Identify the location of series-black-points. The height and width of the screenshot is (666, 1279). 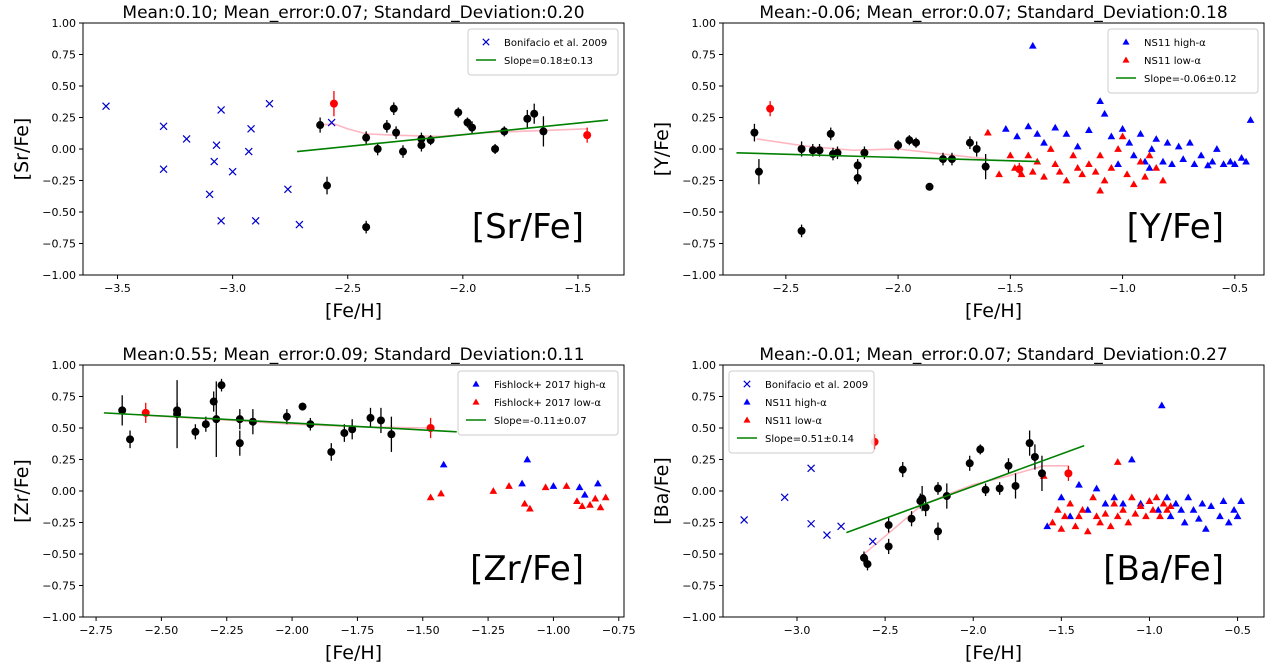
(257, 419).